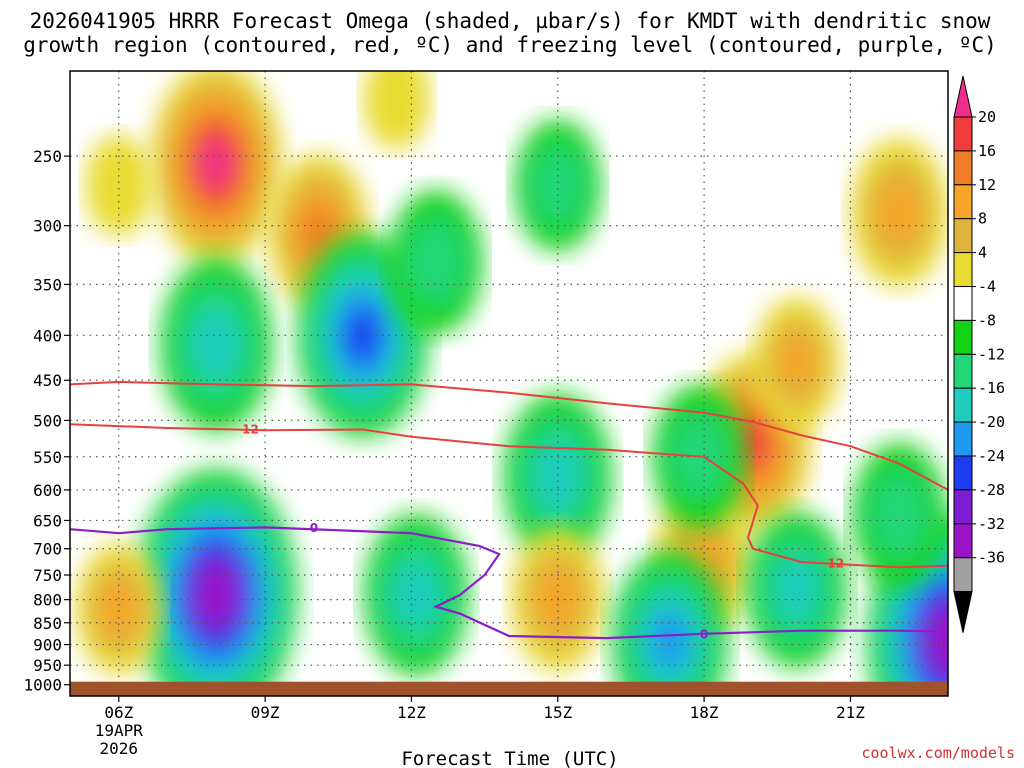 The image size is (1024, 768). I want to click on x-year-label: 2026, so click(119, 748).